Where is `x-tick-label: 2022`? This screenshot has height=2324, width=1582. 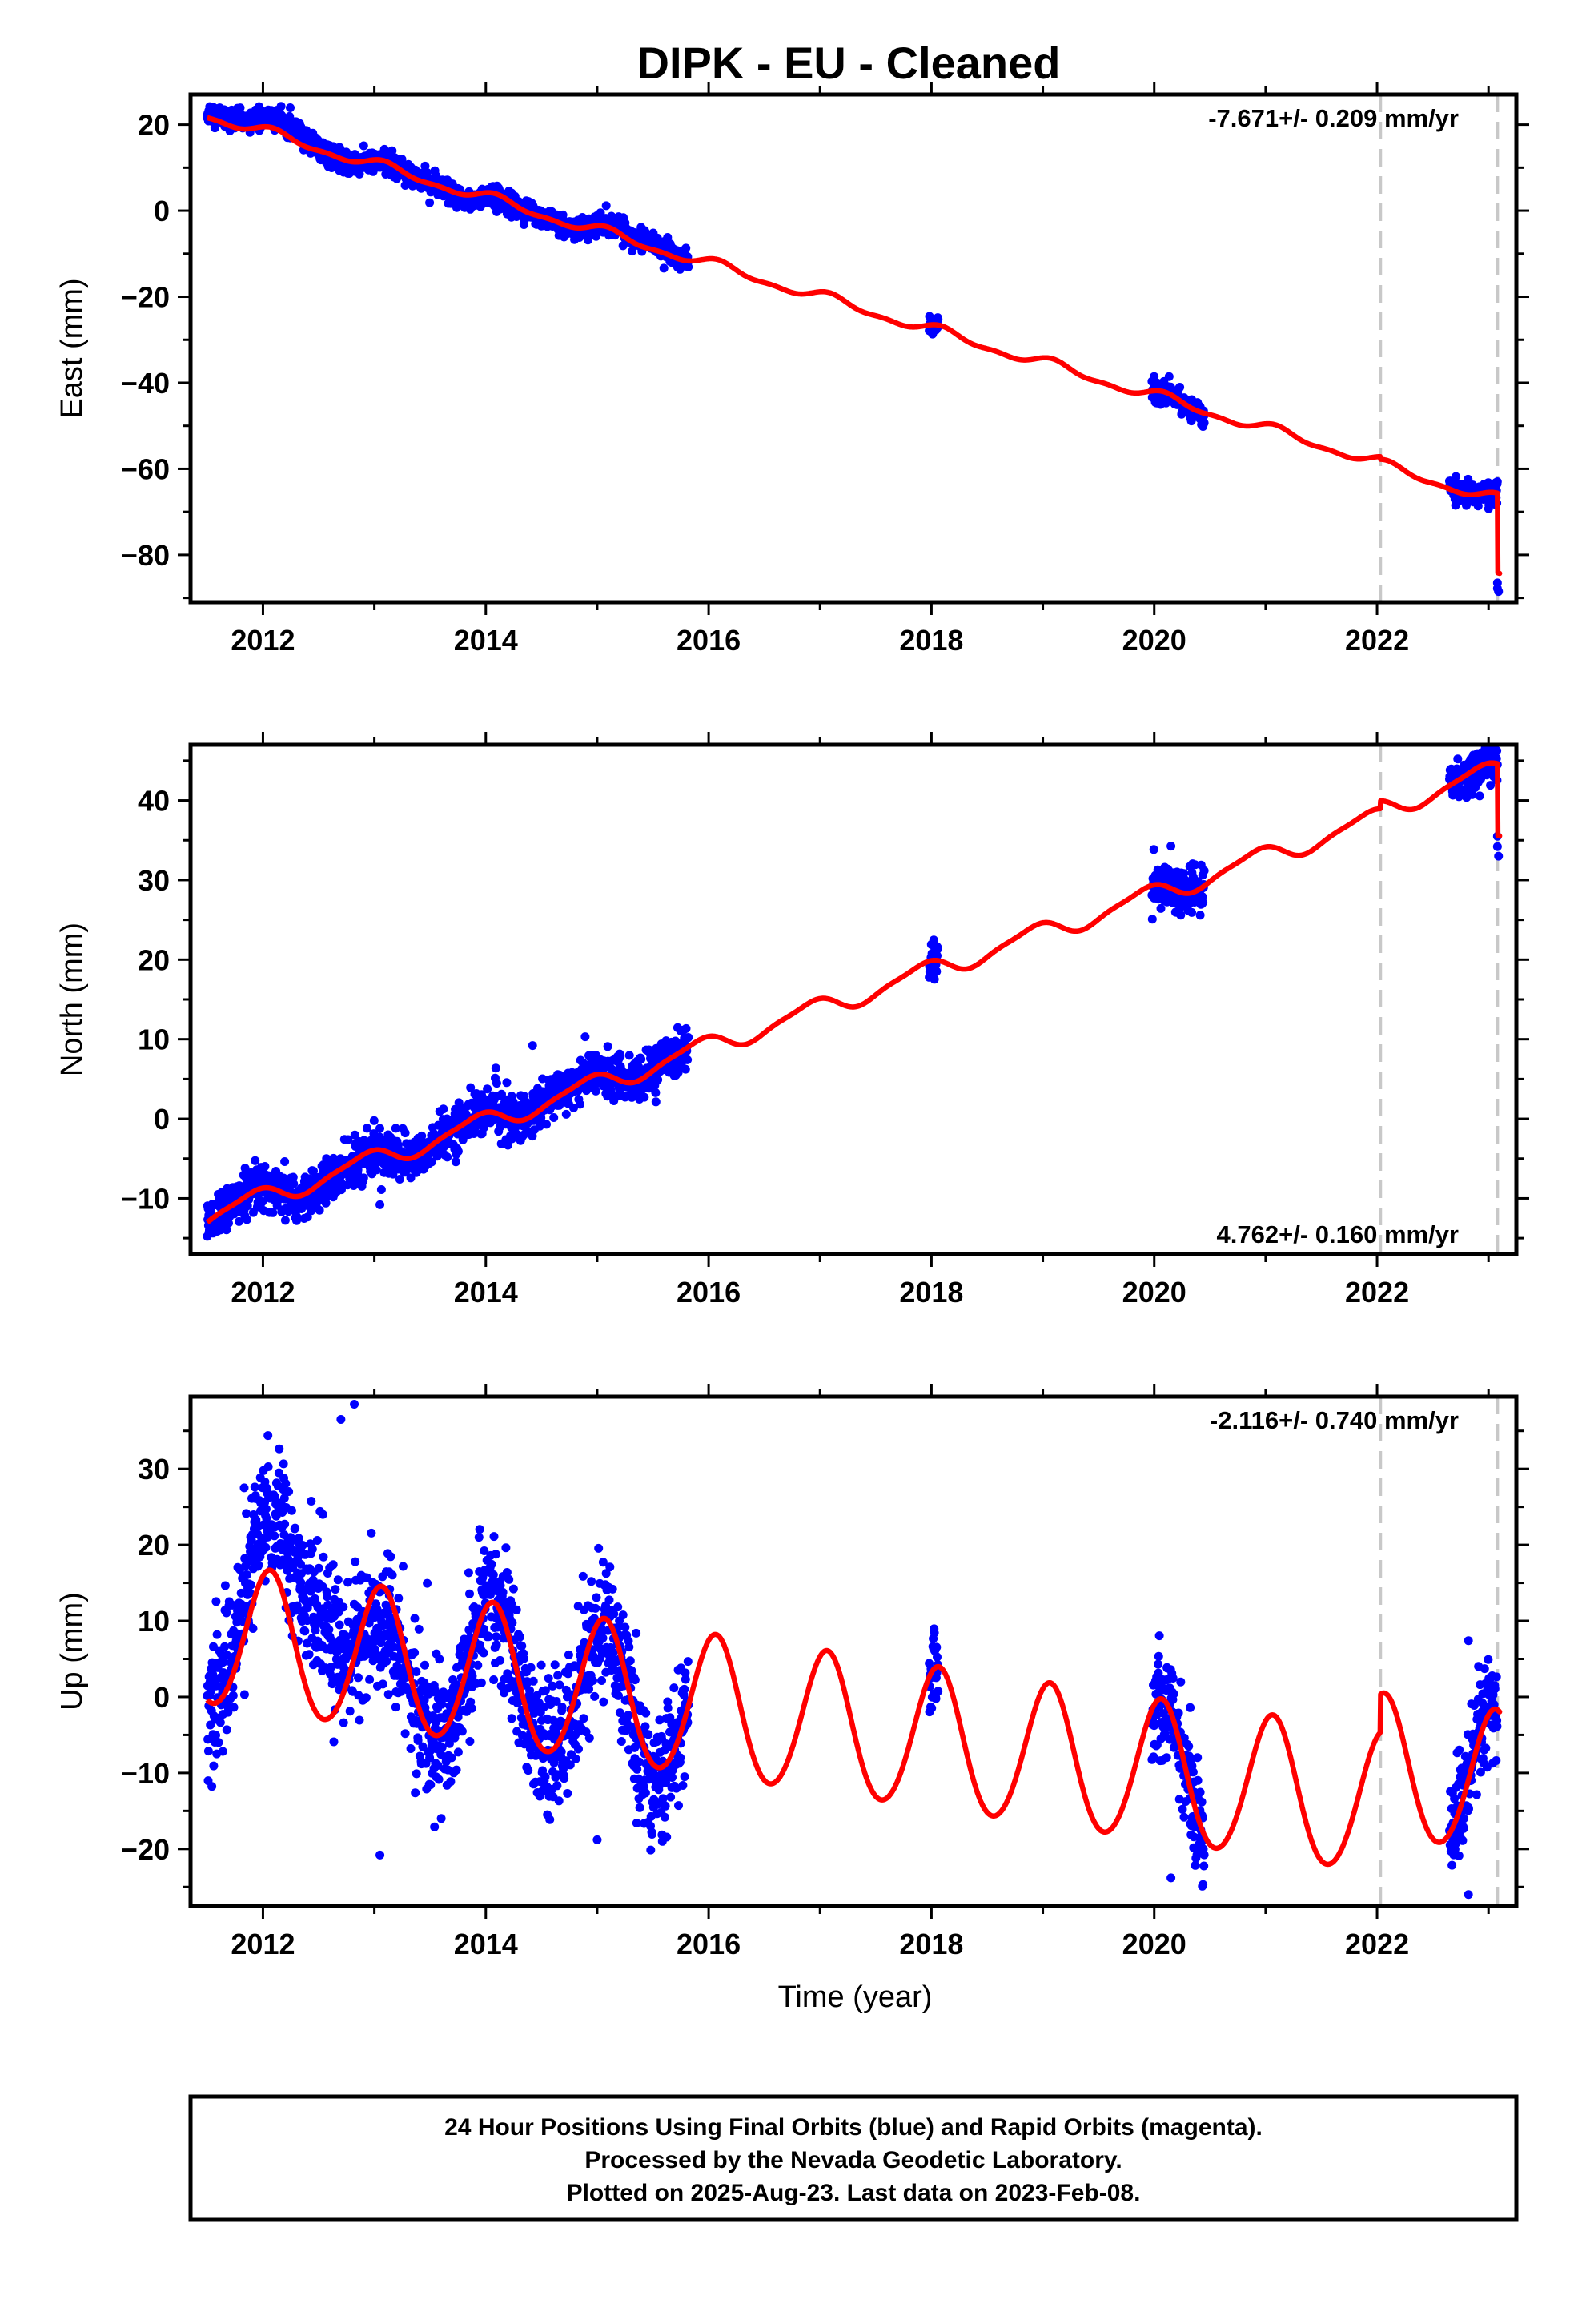 x-tick-label: 2022 is located at coordinates (1377, 640).